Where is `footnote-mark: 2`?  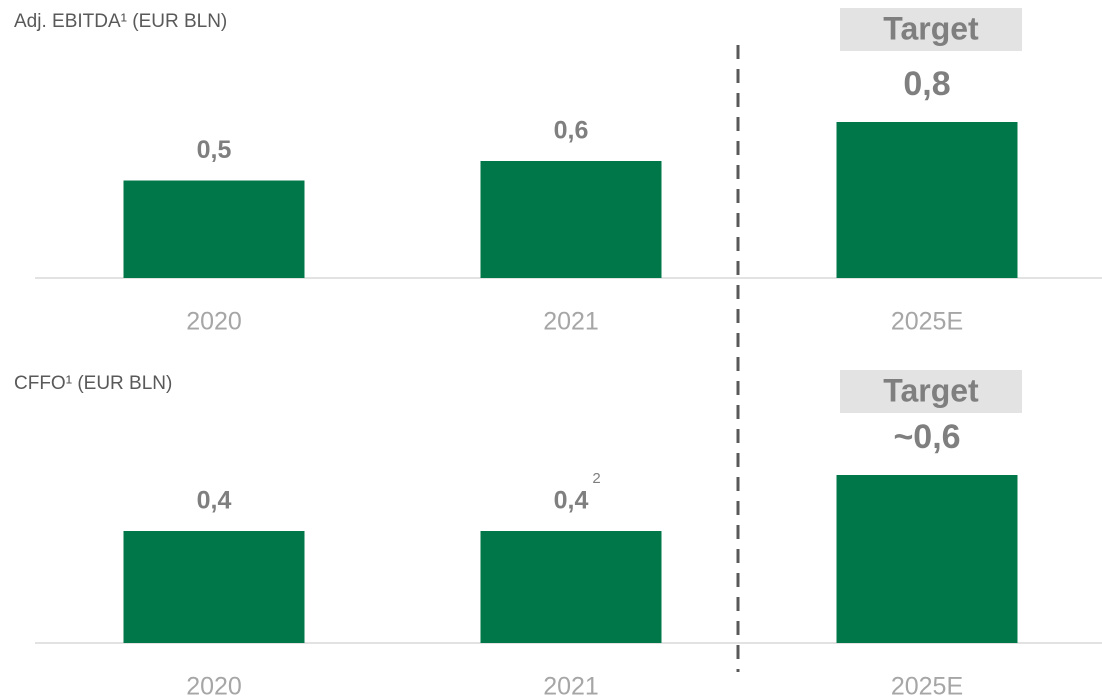 footnote-mark: 2 is located at coordinates (596, 478).